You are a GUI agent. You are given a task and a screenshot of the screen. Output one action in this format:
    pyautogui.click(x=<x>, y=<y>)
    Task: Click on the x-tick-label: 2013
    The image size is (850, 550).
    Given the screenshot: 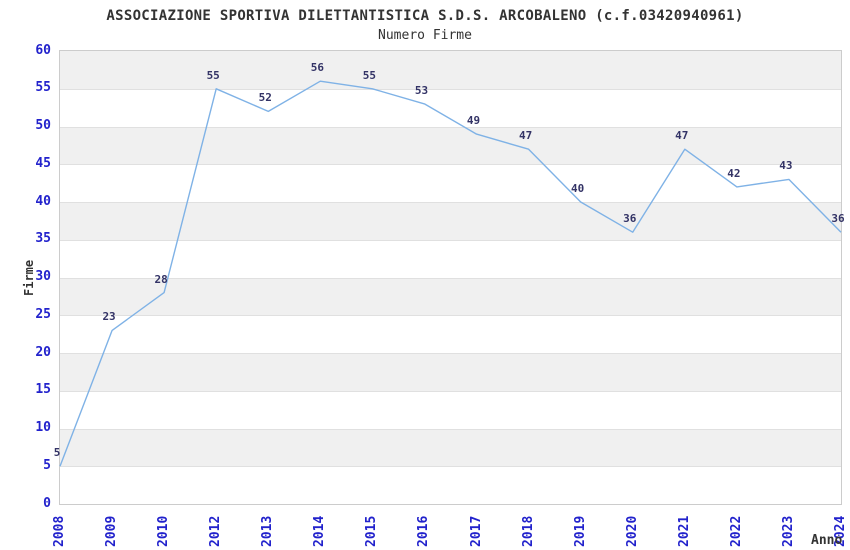 What is the action you would take?
    pyautogui.click(x=268, y=531)
    